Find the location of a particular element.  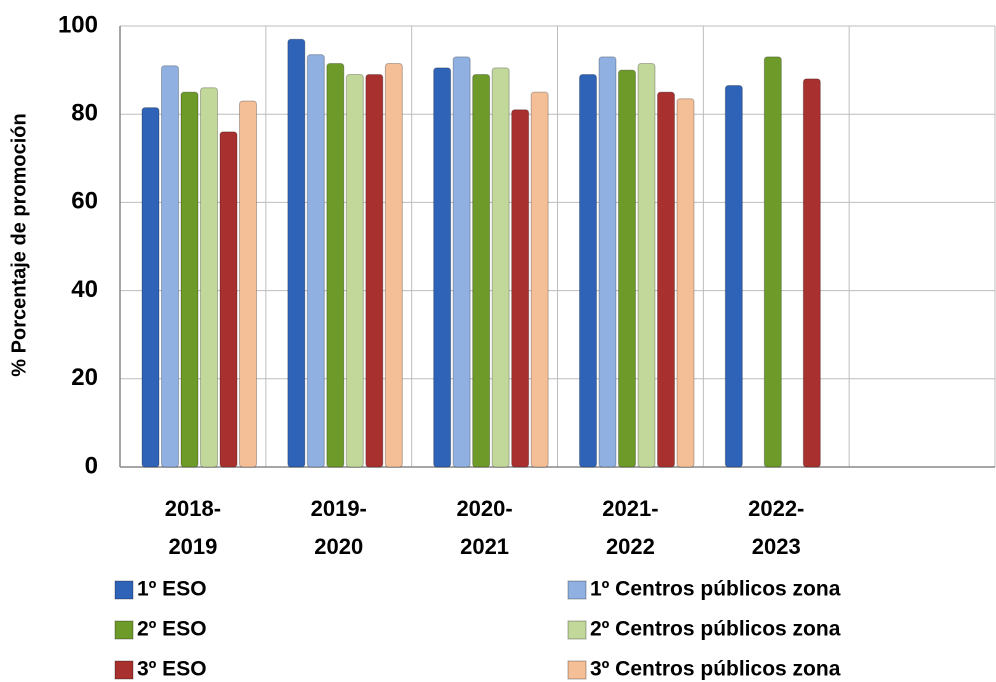

x-tick-label: 2020-2021 is located at coordinates (484, 527).